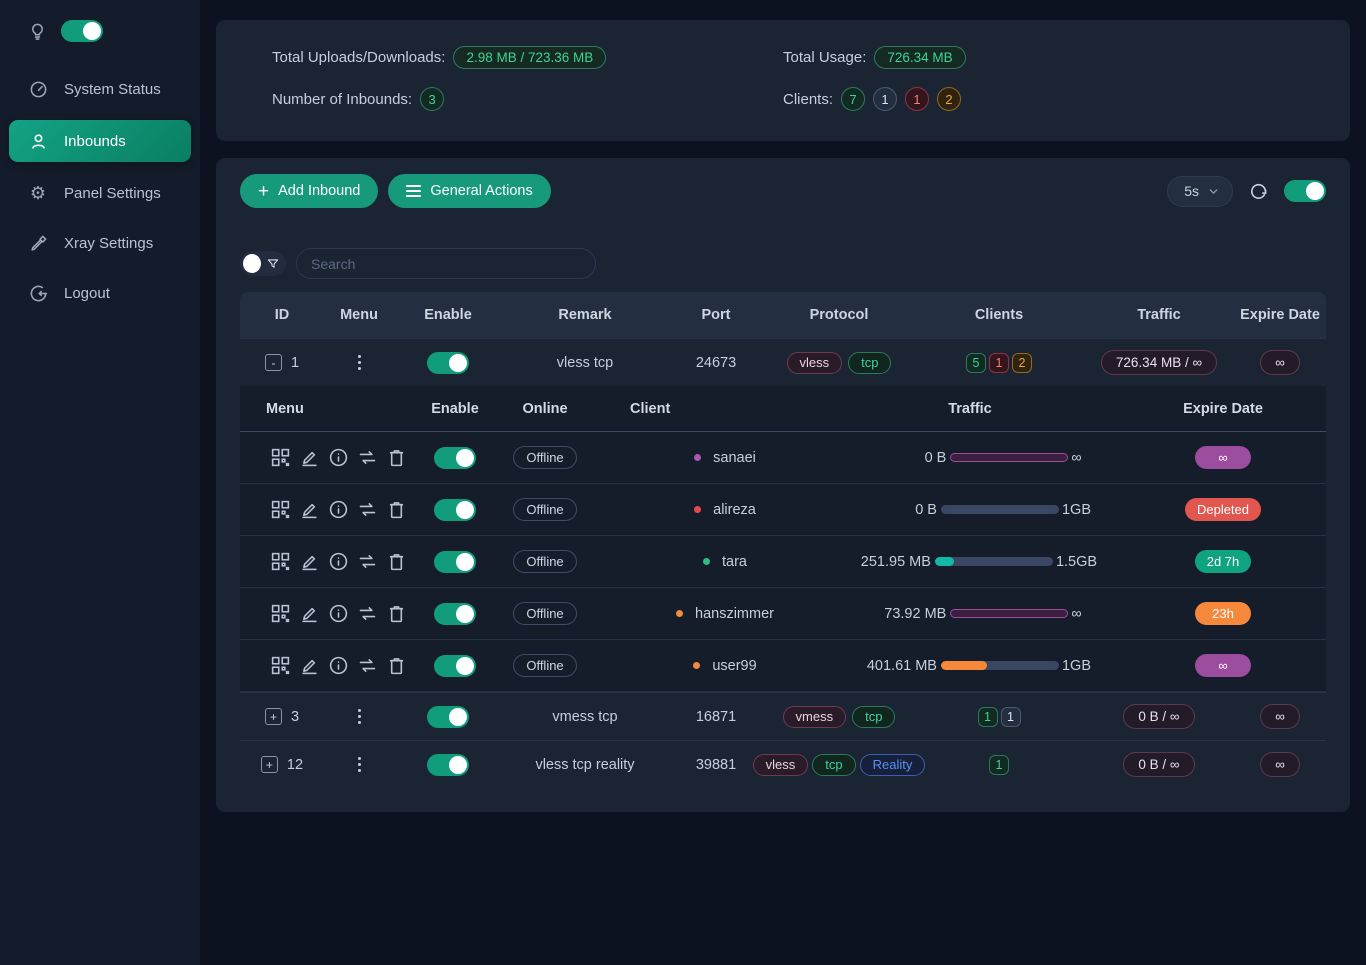 The width and height of the screenshot is (1366, 965). I want to click on client-row: Offline alireza 0 B 1GB Depleted, so click(783, 510).